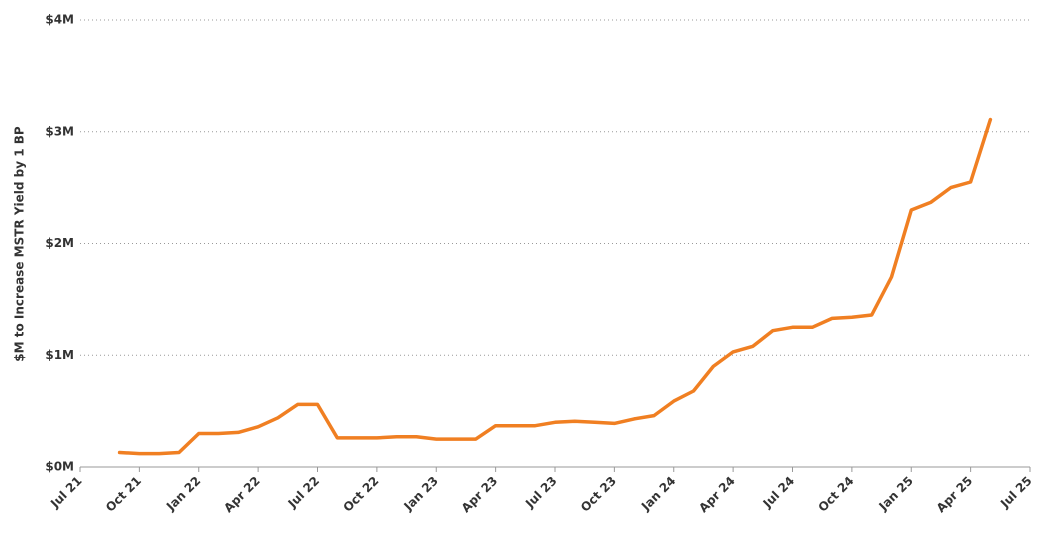 The image size is (1044, 540). Describe the element at coordinates (59, 467) in the screenshot. I see `y-tick-label: $0M` at that location.